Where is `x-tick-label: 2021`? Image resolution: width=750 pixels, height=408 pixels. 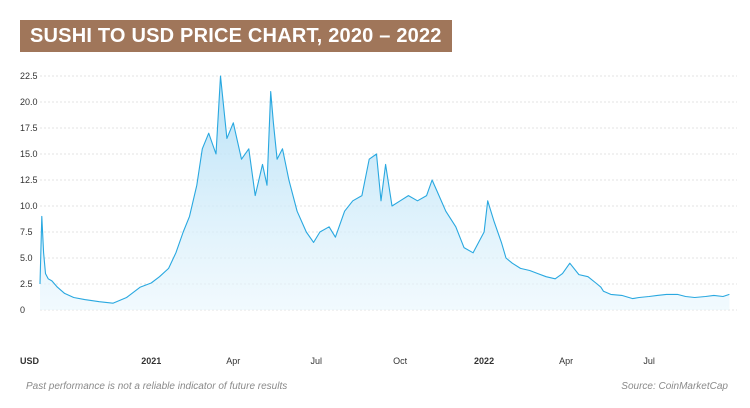 x-tick-label: 2021 is located at coordinates (151, 361).